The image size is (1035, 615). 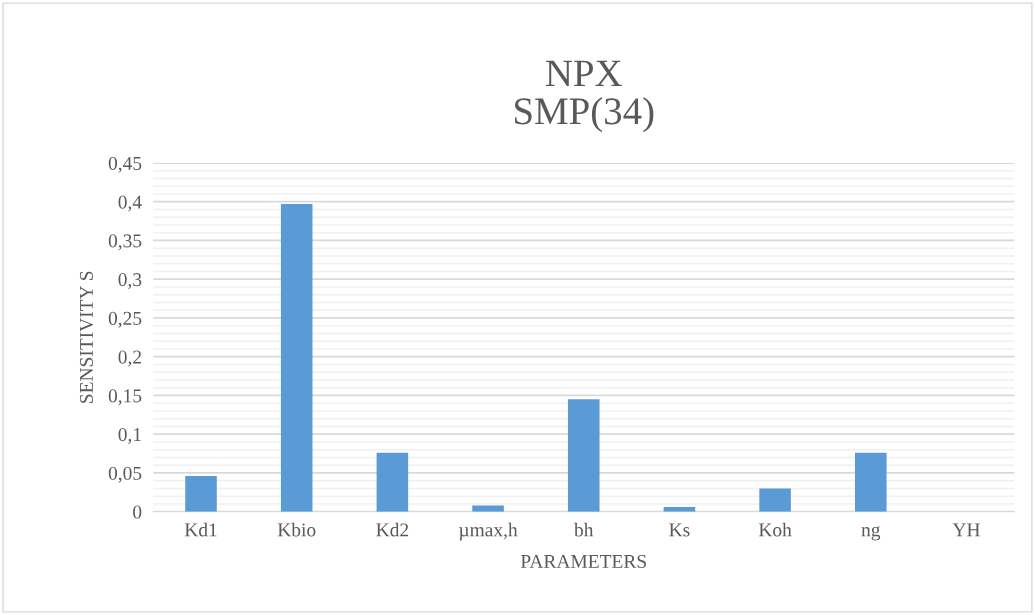 What do you see at coordinates (583, 561) in the screenshot?
I see `x-axis-title: PARAMETERS` at bounding box center [583, 561].